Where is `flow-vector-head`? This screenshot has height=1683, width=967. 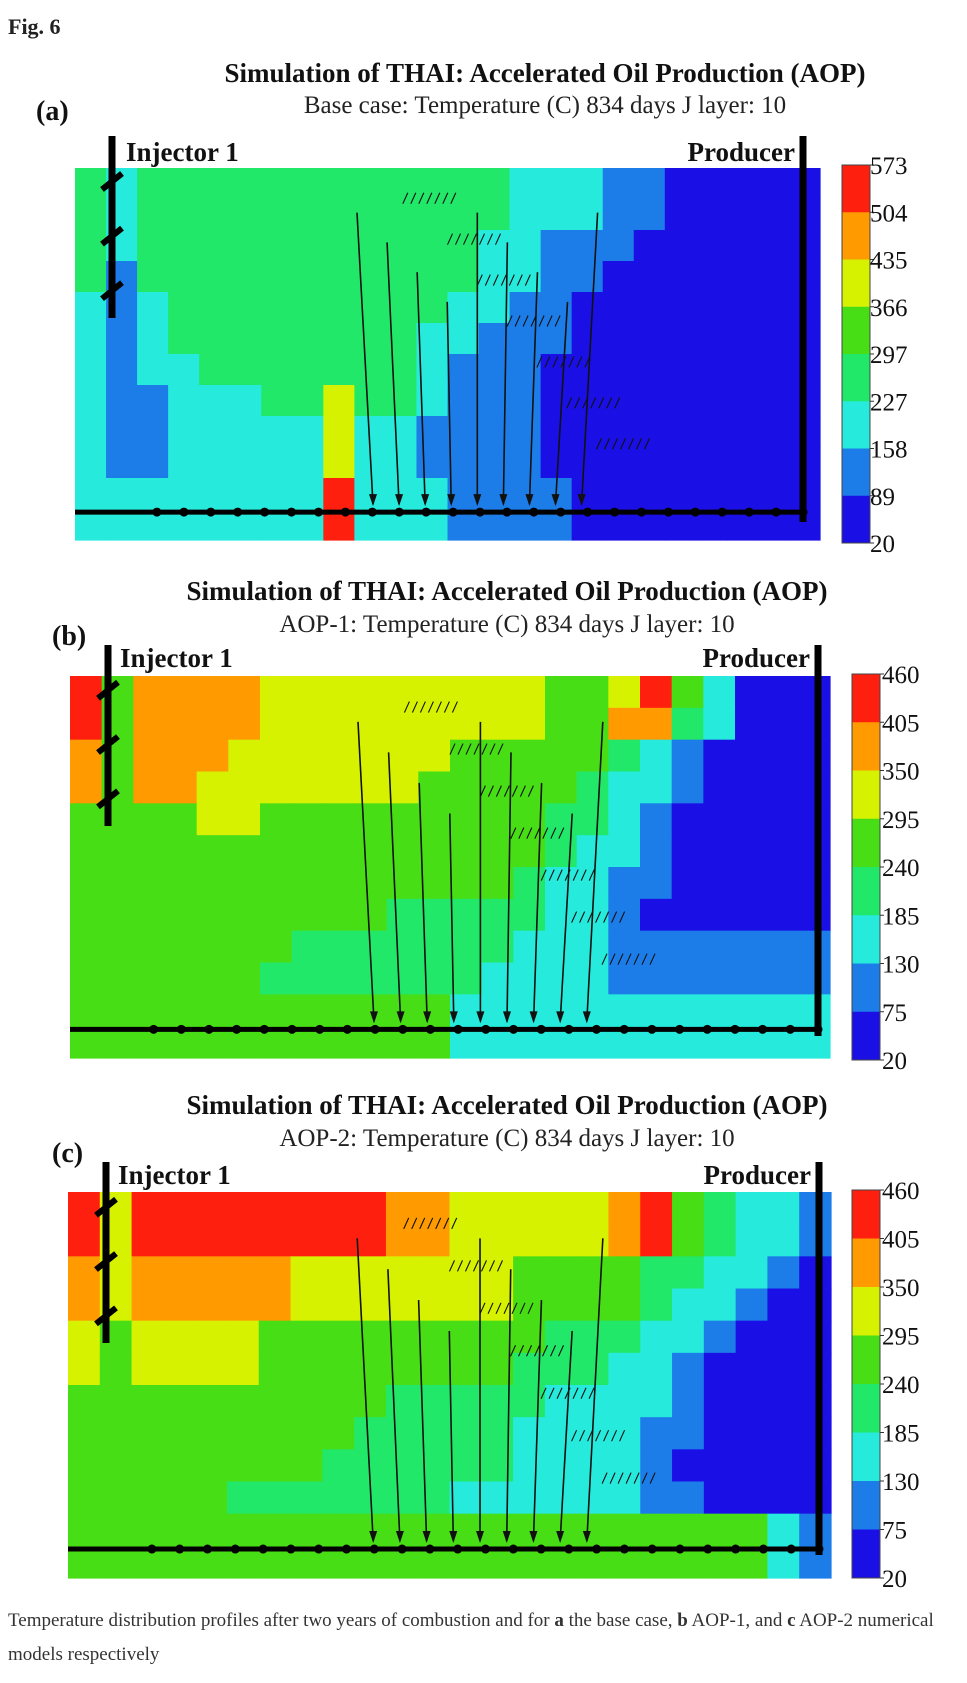 flow-vector-head is located at coordinates (453, 1017).